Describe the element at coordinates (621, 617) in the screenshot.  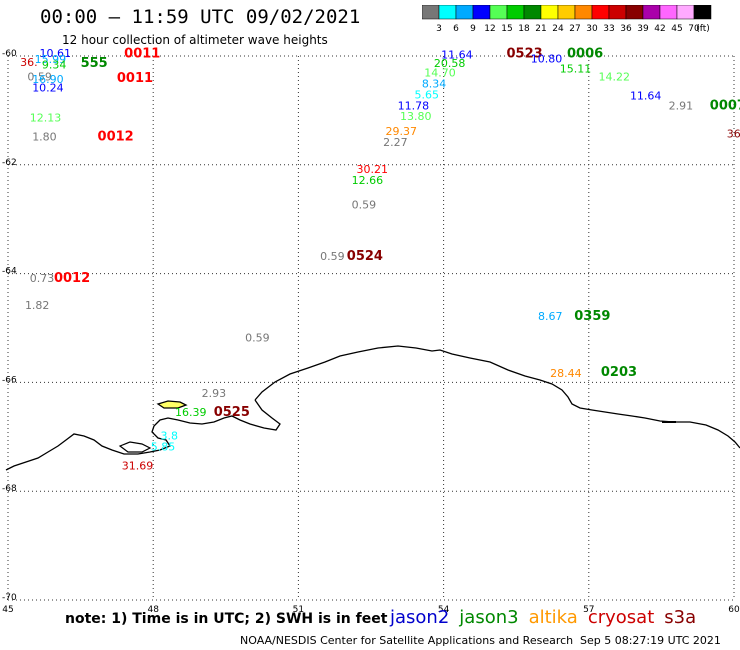
I see `legend-cryosat: cryosat` at that location.